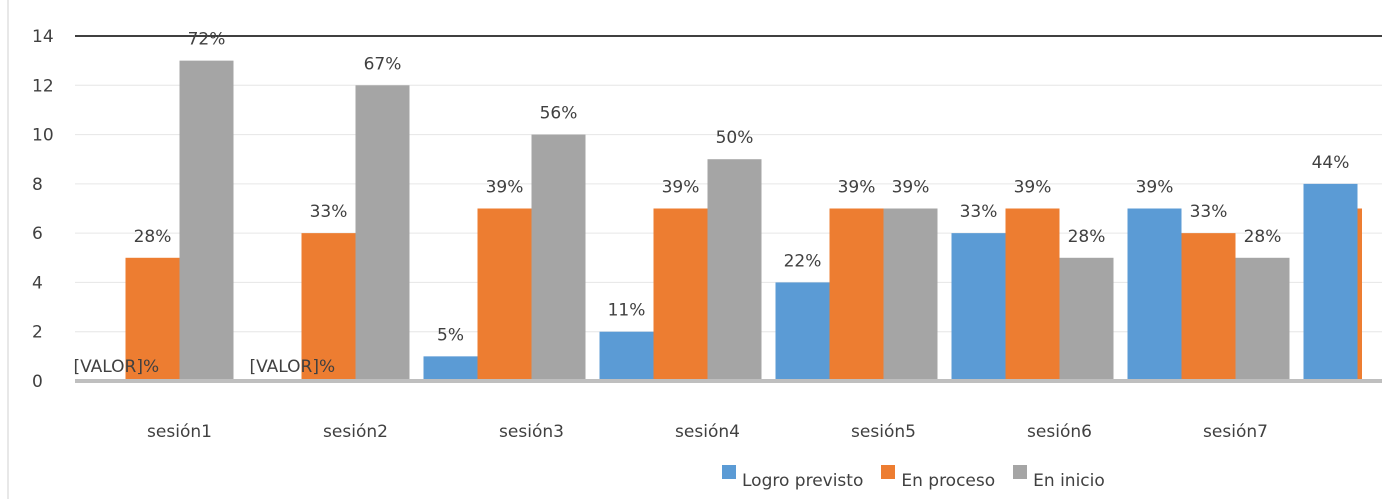  I want to click on legend: Logro previsto En proceso En inicio, so click(922, 476).